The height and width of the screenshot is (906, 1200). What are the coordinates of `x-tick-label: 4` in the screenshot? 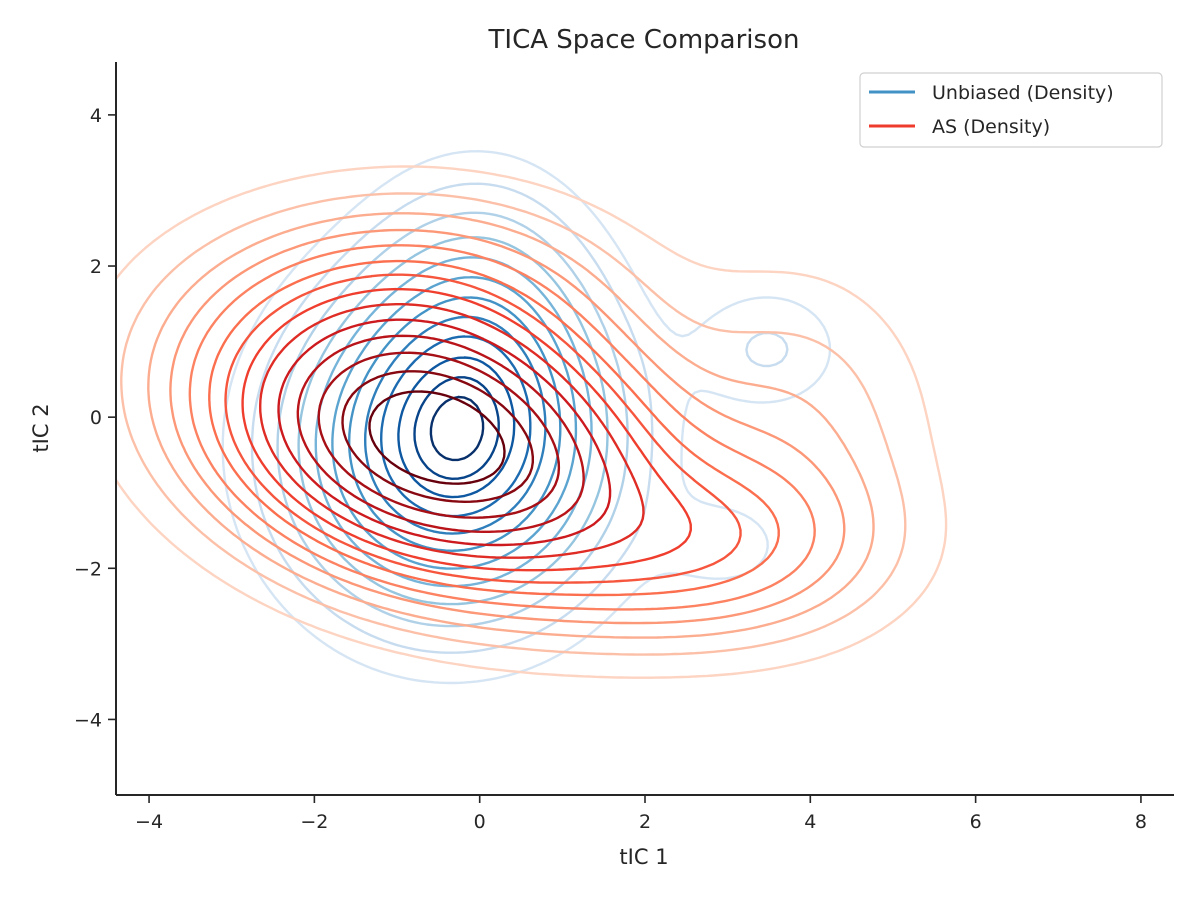 It's located at (810, 822).